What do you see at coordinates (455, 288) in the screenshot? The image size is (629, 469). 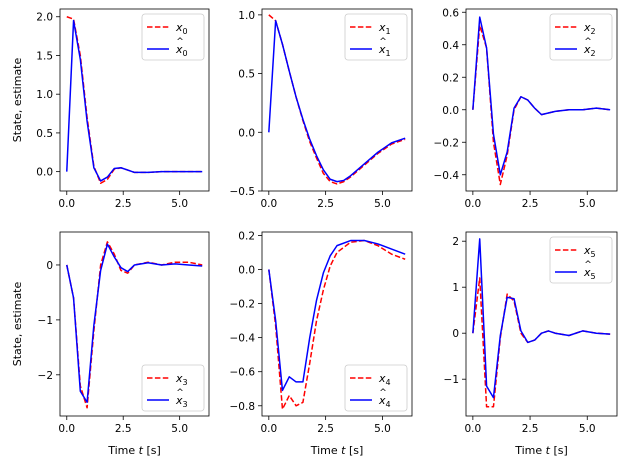 I see `y-tick-label: 1` at bounding box center [455, 288].